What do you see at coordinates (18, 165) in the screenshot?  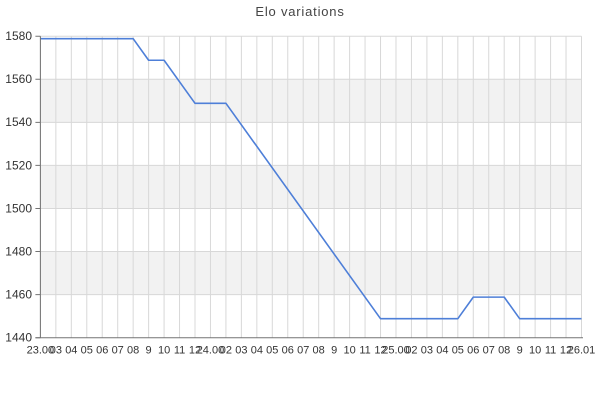 I see `svg-text: 1520` at bounding box center [18, 165].